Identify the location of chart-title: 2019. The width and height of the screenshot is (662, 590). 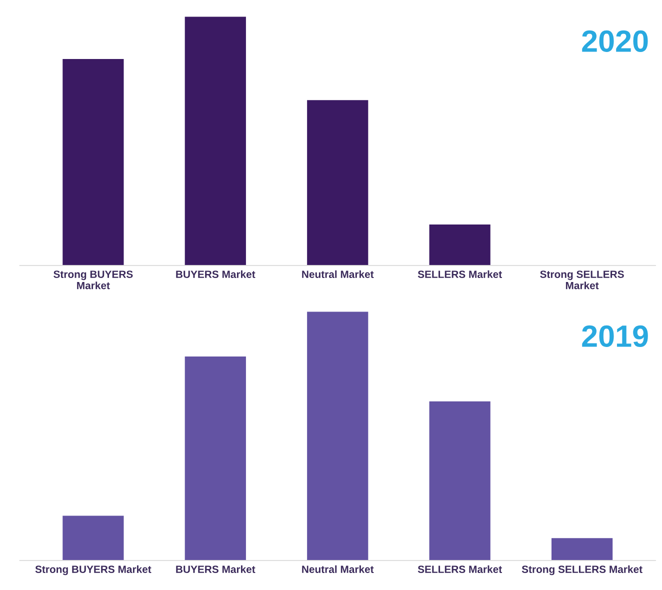
(615, 336).